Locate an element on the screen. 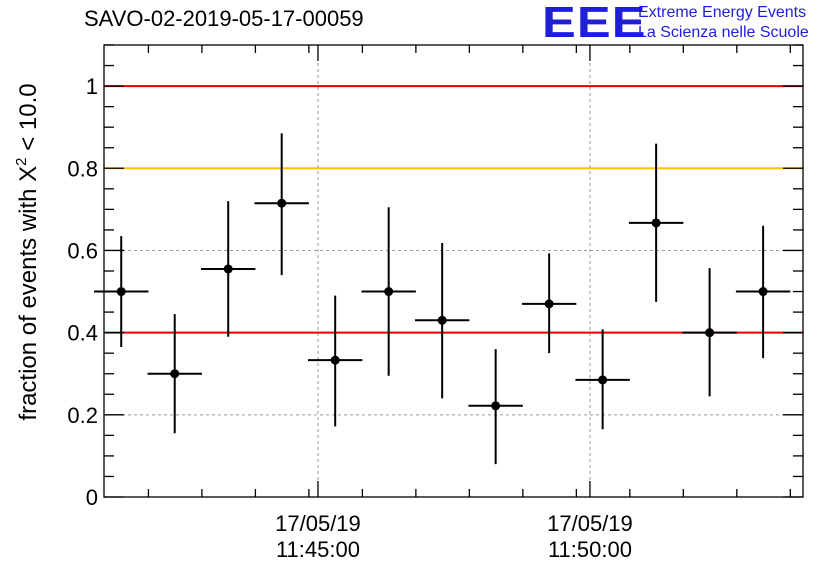  y-tick-label: 0.6 is located at coordinates (82, 250).